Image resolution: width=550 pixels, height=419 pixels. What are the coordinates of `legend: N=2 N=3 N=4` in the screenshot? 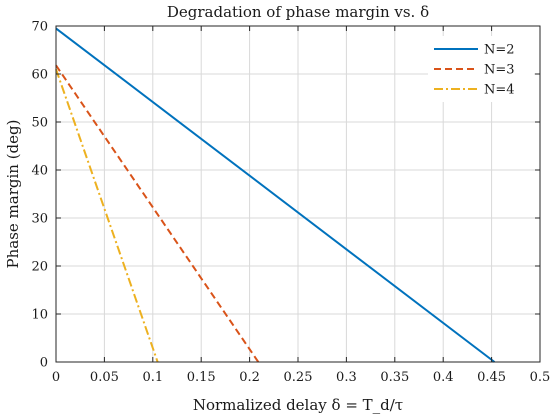 It's located at (481, 69).